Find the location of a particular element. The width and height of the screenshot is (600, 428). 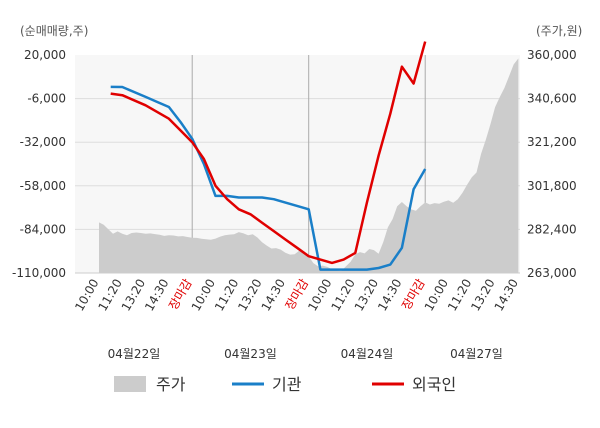

y-right-tick-label: 360,000 is located at coordinates (552, 55).